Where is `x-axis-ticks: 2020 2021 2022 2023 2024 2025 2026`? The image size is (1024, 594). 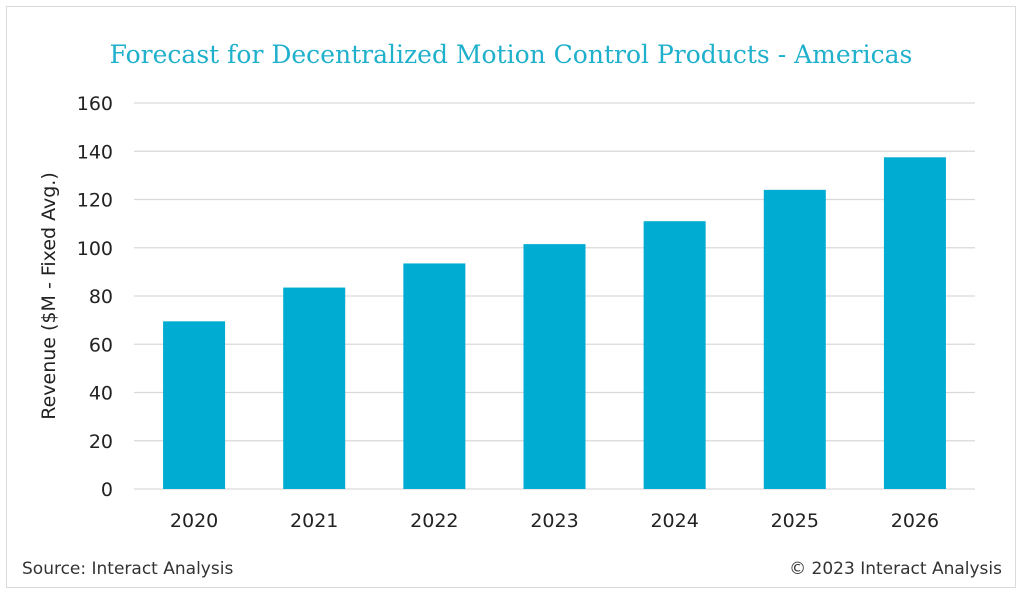 x-axis-ticks: 2020 2021 2022 2023 2024 2025 2026 is located at coordinates (554, 521).